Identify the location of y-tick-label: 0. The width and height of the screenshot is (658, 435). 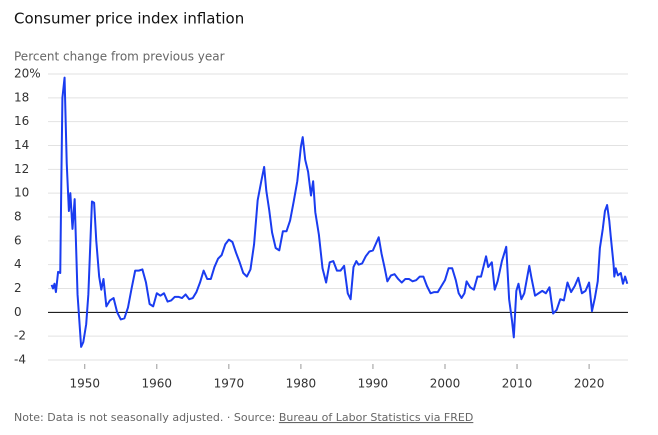
(18, 312).